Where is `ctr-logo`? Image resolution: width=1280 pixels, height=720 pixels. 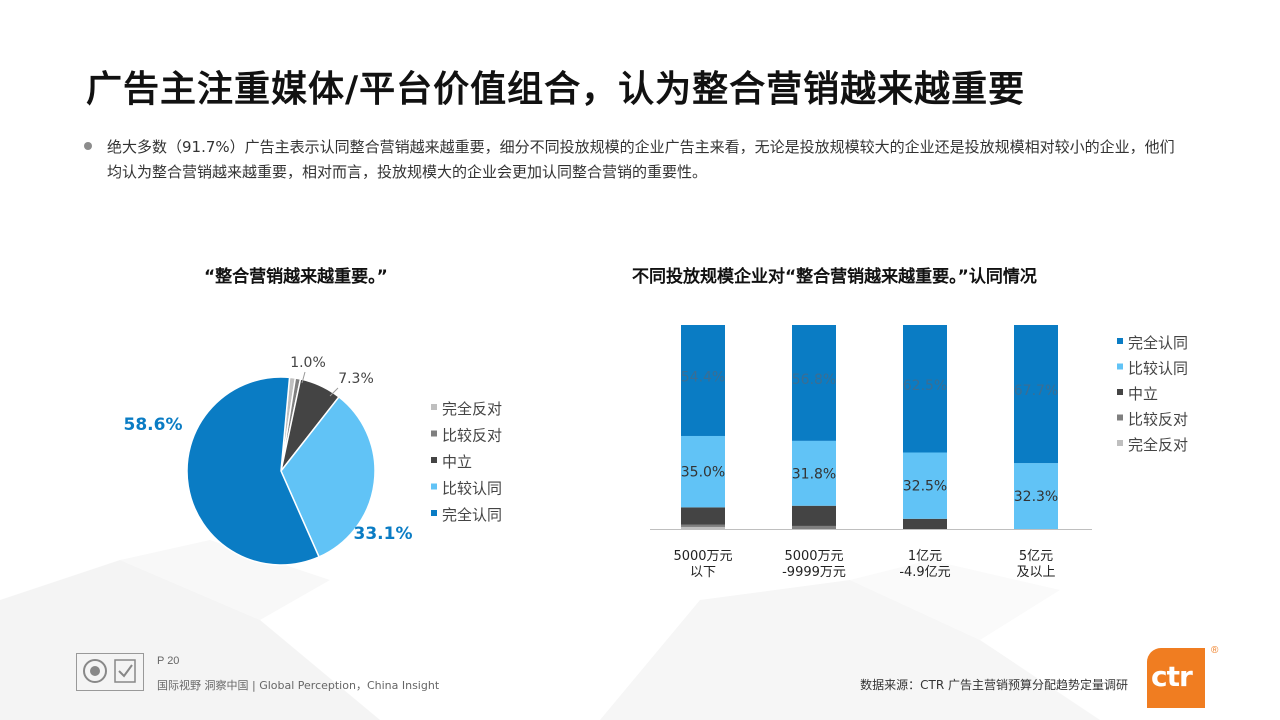
ctr-logo is located at coordinates (1176, 678).